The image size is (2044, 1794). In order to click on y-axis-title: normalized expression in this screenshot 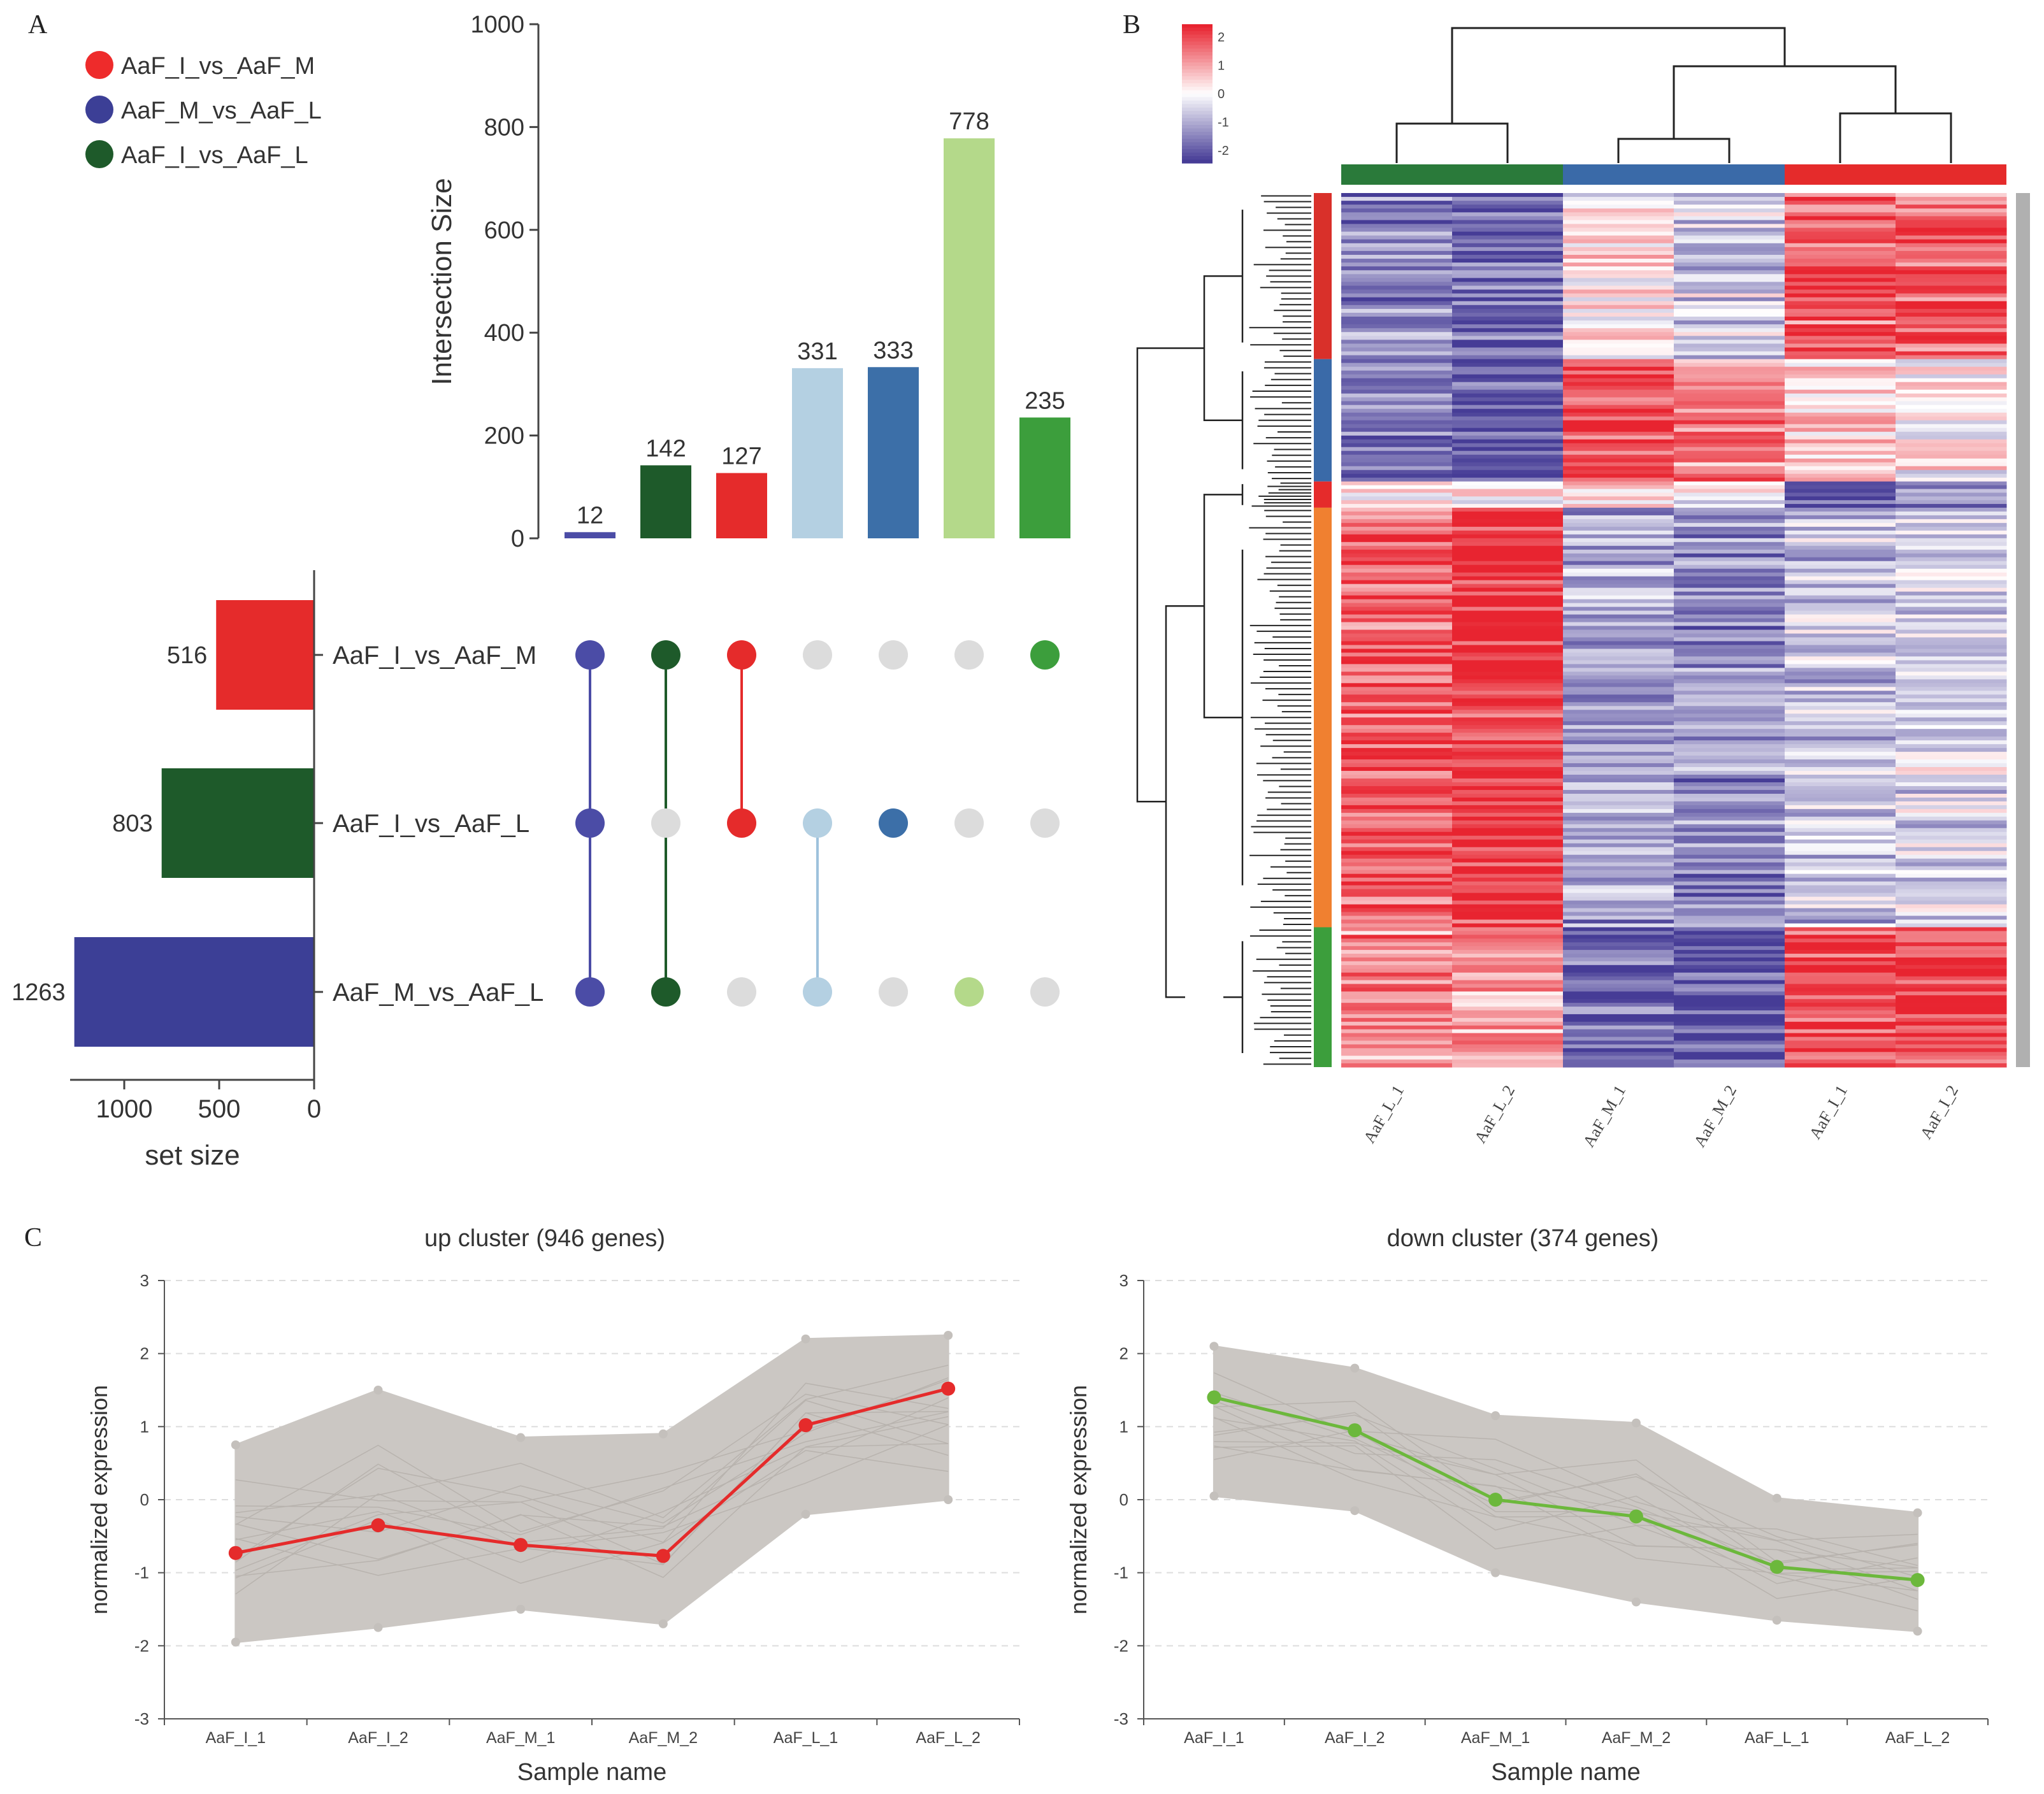, I will do `click(99, 1499)`.